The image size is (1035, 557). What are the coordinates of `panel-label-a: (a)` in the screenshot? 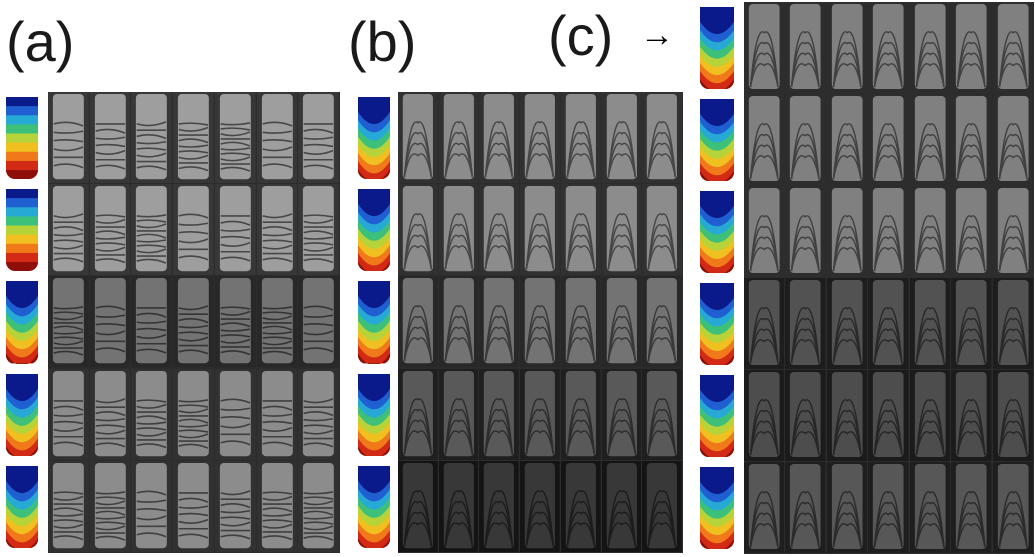 It's located at (40, 41).